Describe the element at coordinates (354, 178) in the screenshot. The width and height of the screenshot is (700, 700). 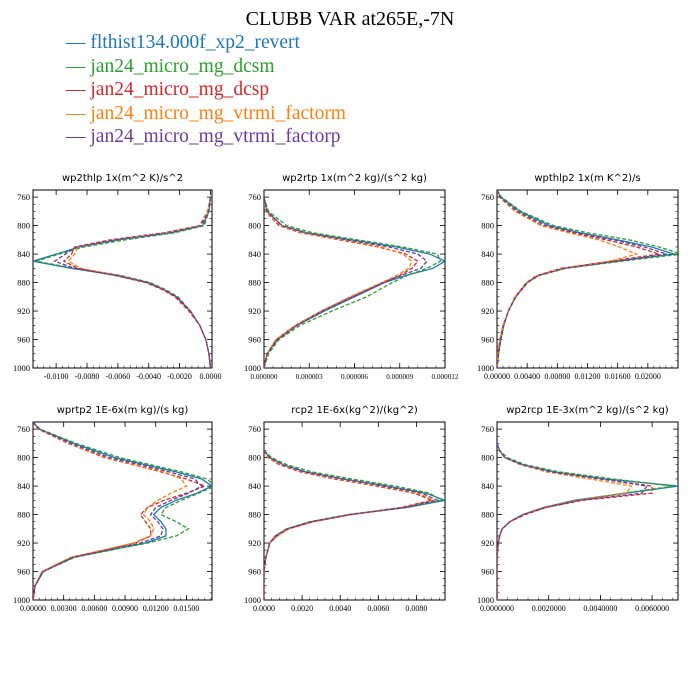
I see `panel-title: wp2rtp 1x(m^2 kg)/(s^2 kg)` at that location.